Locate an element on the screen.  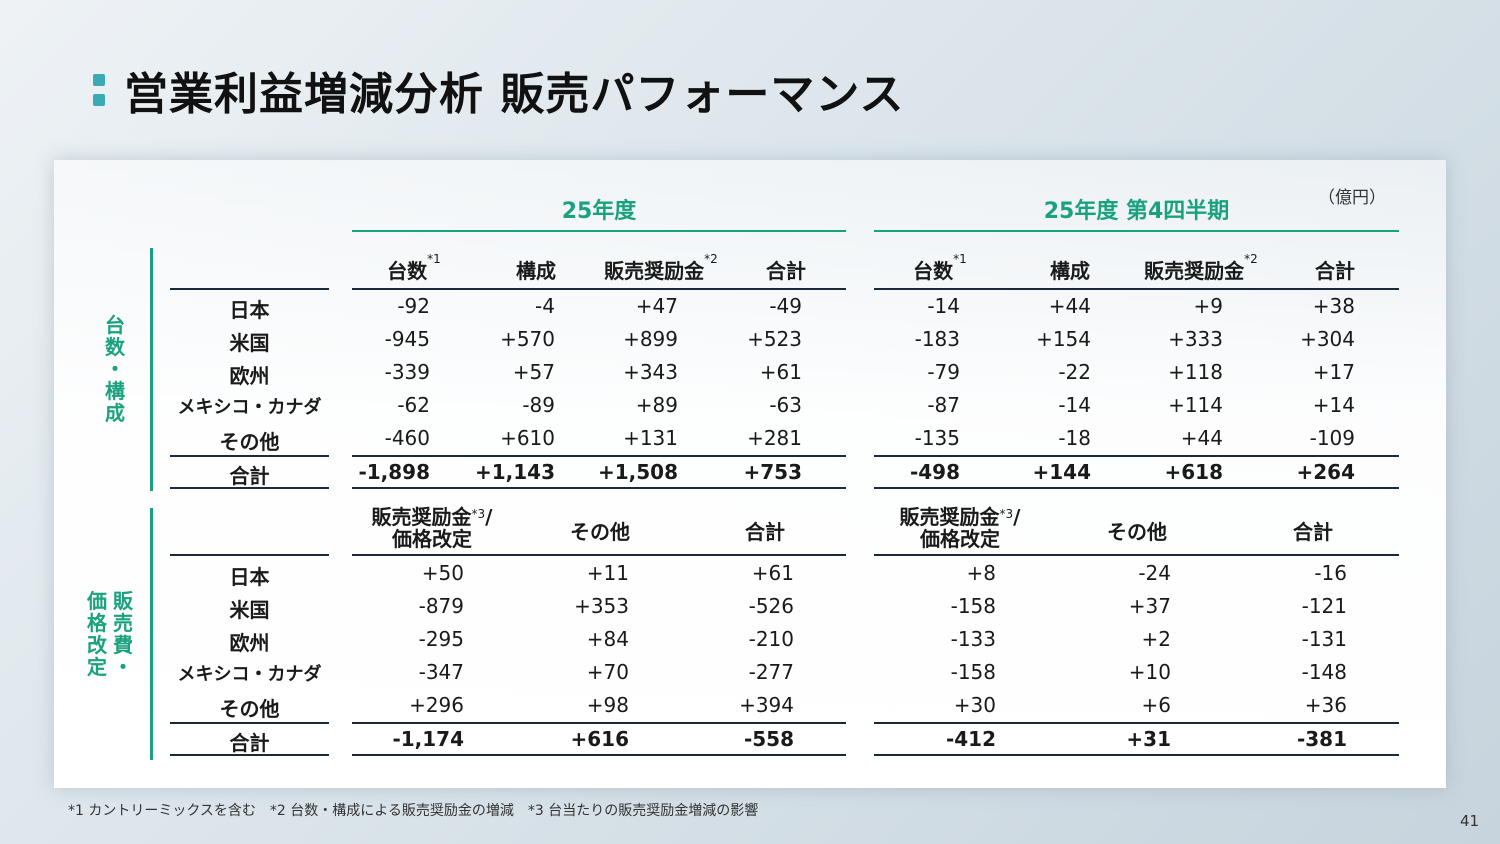
table-cell: +14 is located at coordinates (1333, 405).